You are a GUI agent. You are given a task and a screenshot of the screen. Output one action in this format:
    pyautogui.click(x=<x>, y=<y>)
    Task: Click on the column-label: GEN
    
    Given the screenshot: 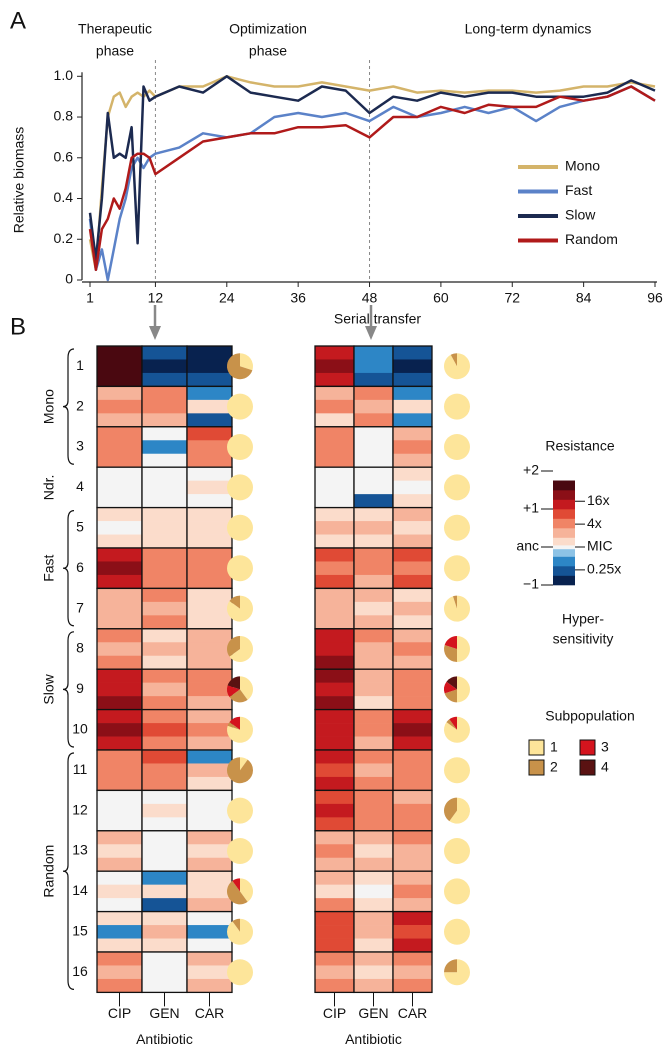 What is the action you would take?
    pyautogui.click(x=164, y=1013)
    